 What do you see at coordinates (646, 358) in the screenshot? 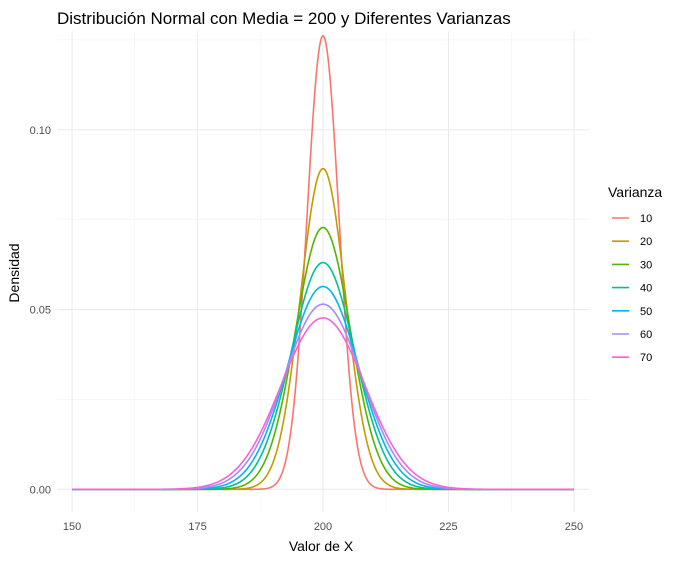
I see `legend-label-70: 70` at bounding box center [646, 358].